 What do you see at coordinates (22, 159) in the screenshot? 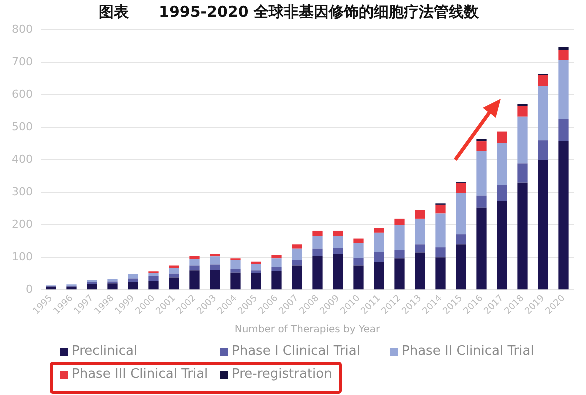
I see `y-tick-label: 400` at bounding box center [22, 159].